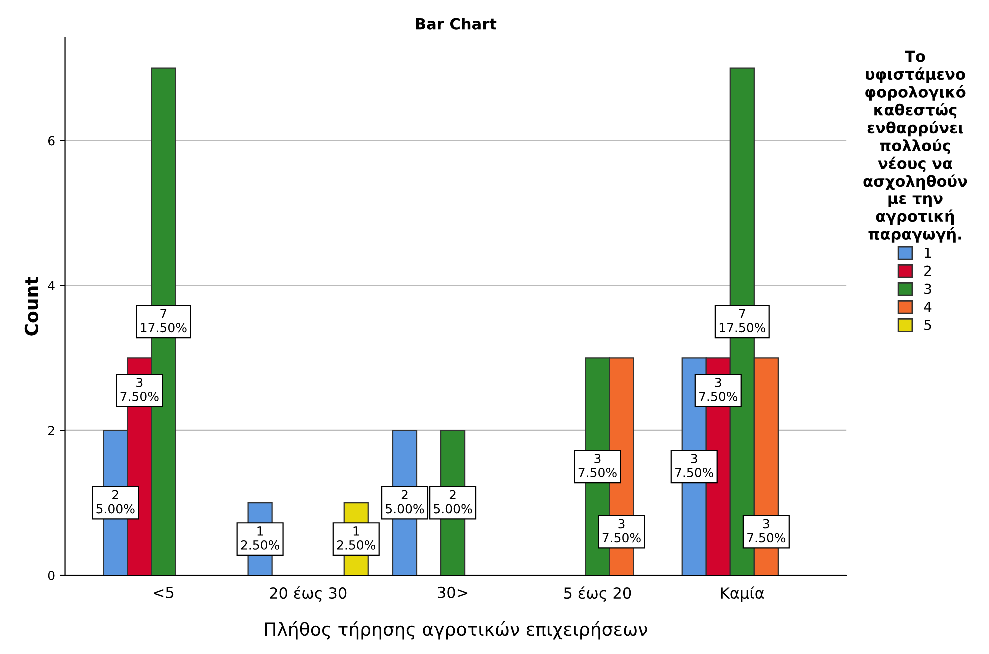  What do you see at coordinates (308, 594) in the screenshot?
I see `x-tick-label: 20 έως 30` at bounding box center [308, 594].